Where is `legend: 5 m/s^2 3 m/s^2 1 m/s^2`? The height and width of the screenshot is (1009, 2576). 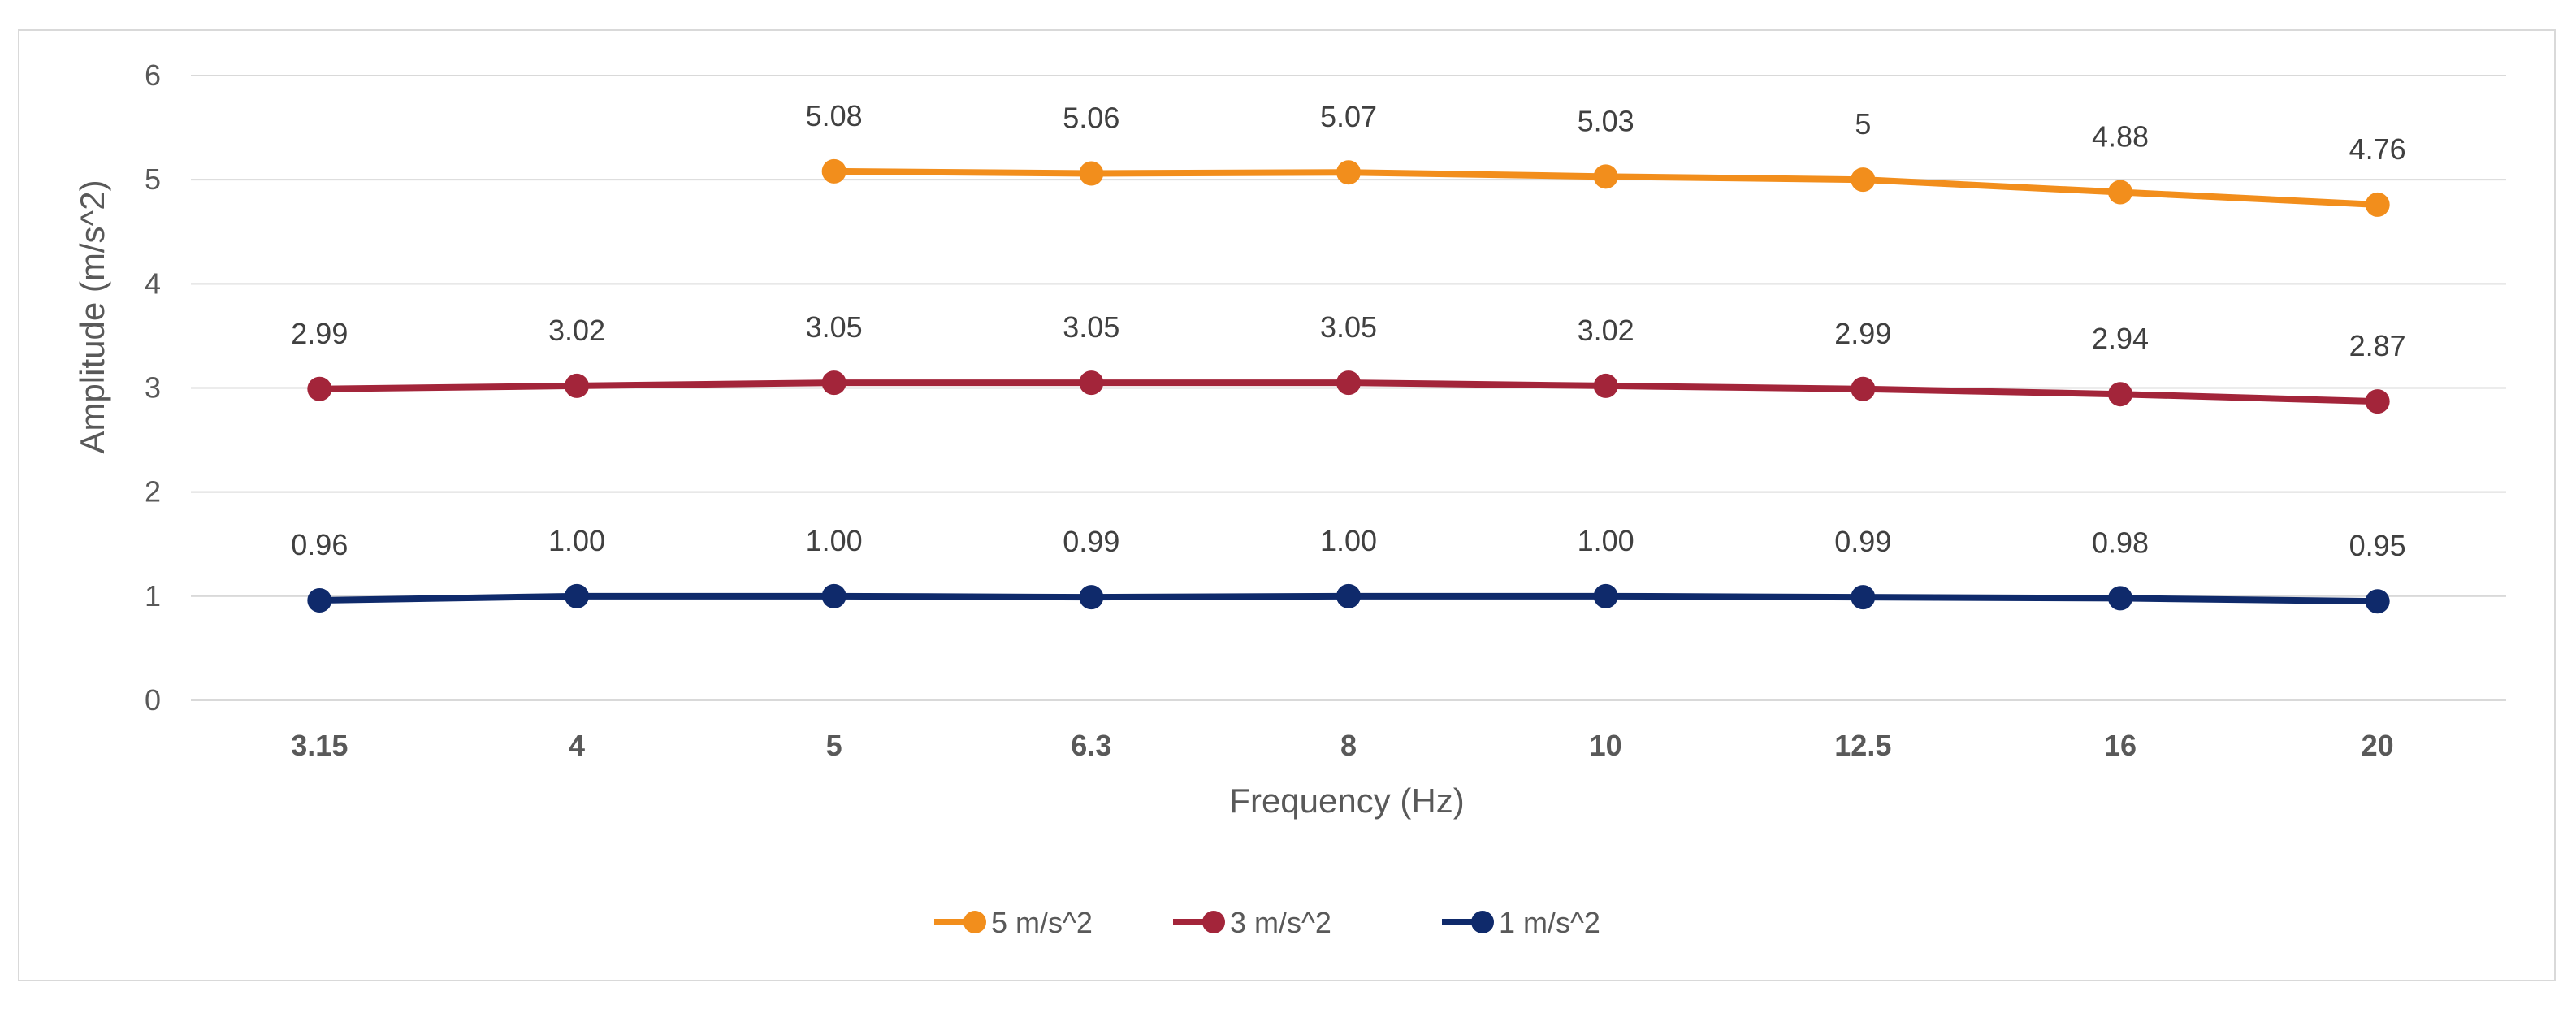 legend: 5 m/s^2 3 m/s^2 1 m/s^2 is located at coordinates (1267, 923).